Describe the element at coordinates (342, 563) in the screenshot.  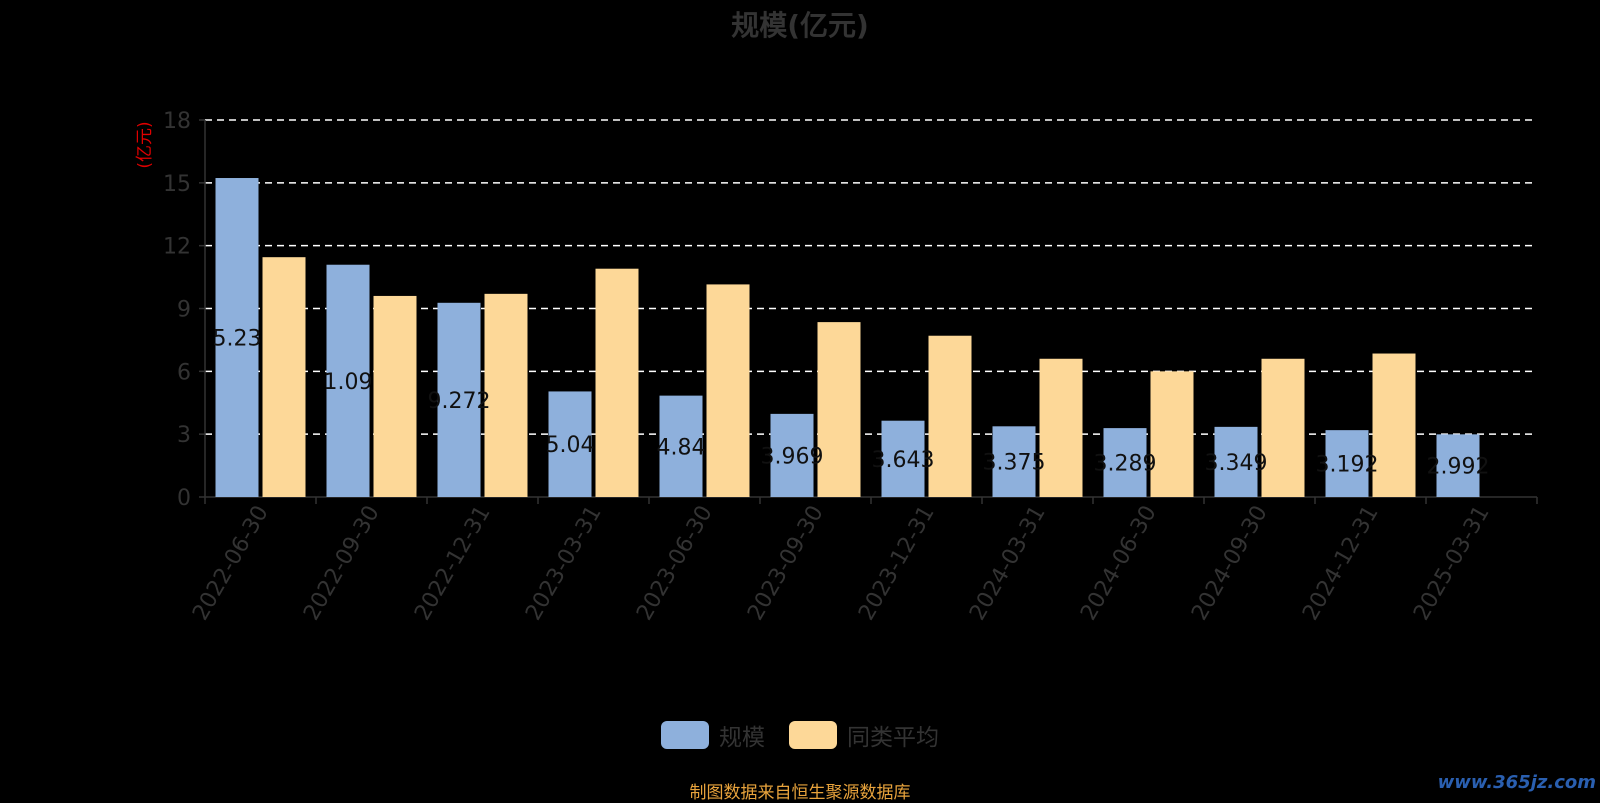
I see `x-tick-label: 2022-09-30` at that location.